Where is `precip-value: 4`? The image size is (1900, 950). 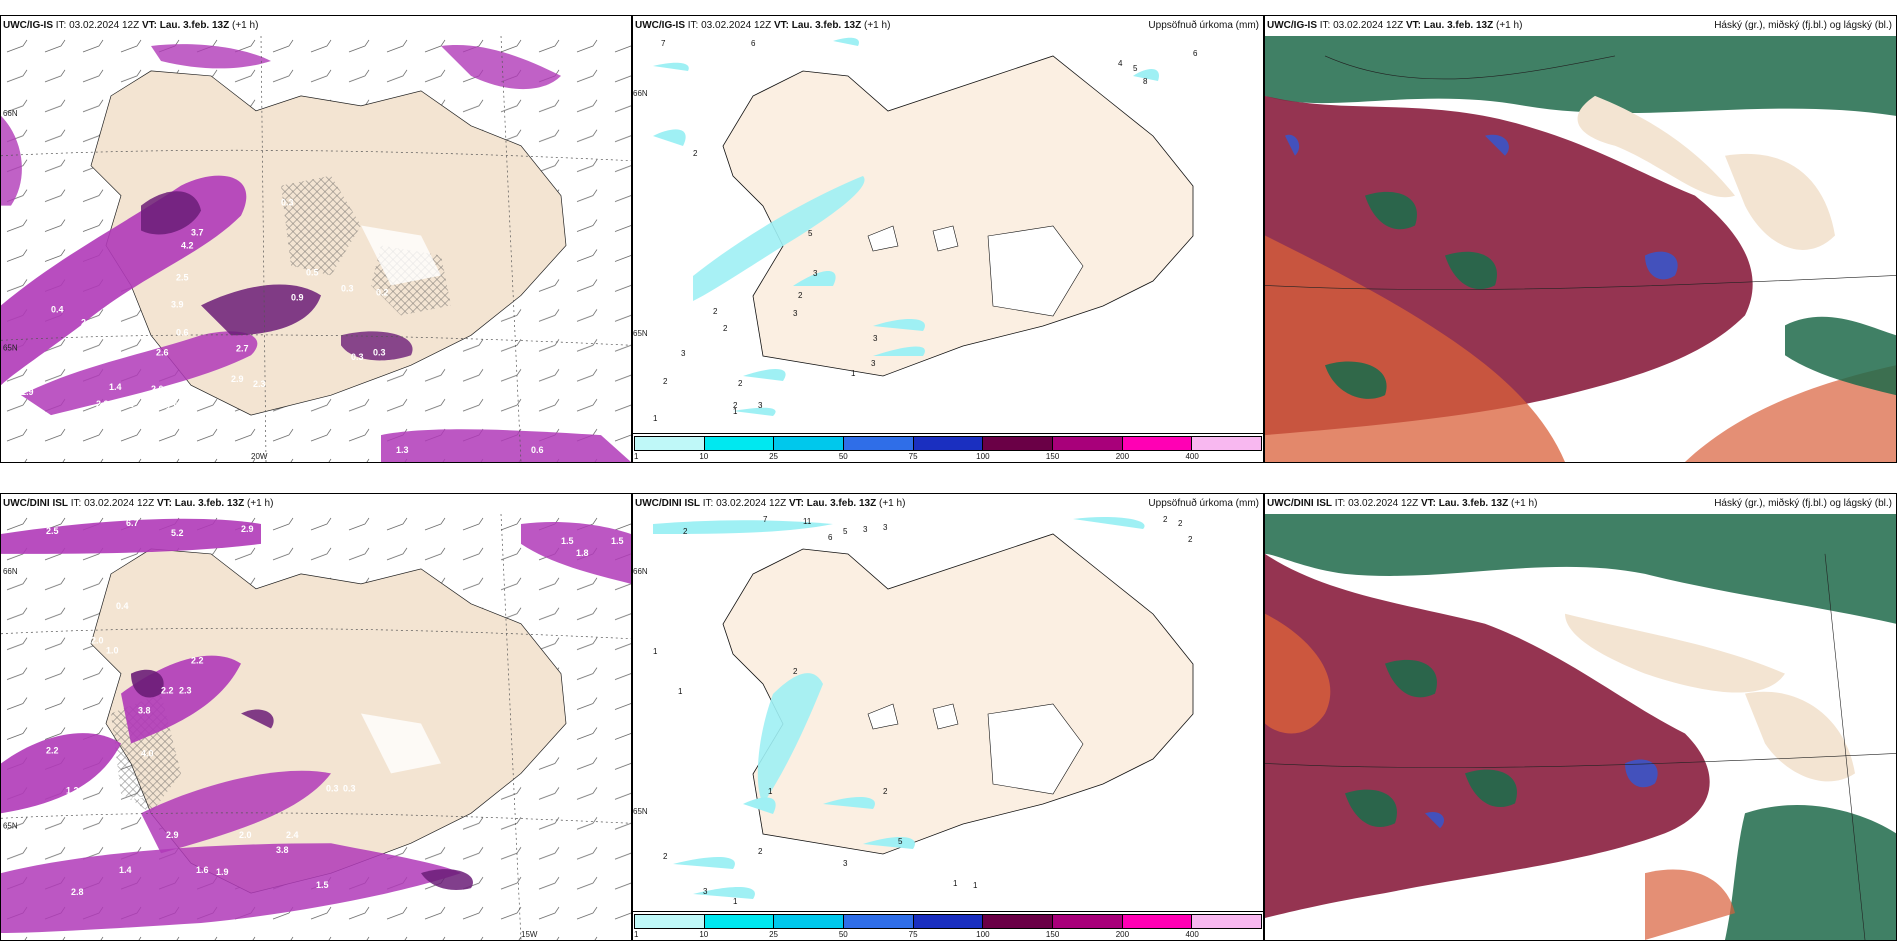 precip-value: 4 is located at coordinates (1120, 63).